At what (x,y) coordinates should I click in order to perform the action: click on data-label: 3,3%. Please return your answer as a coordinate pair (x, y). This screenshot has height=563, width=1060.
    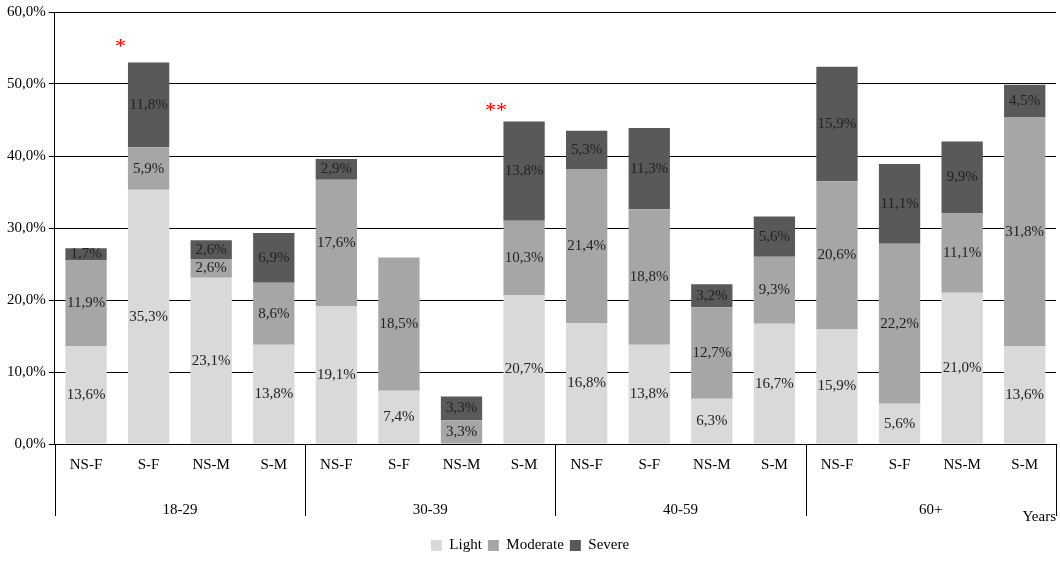
    Looking at the image, I should click on (461, 430).